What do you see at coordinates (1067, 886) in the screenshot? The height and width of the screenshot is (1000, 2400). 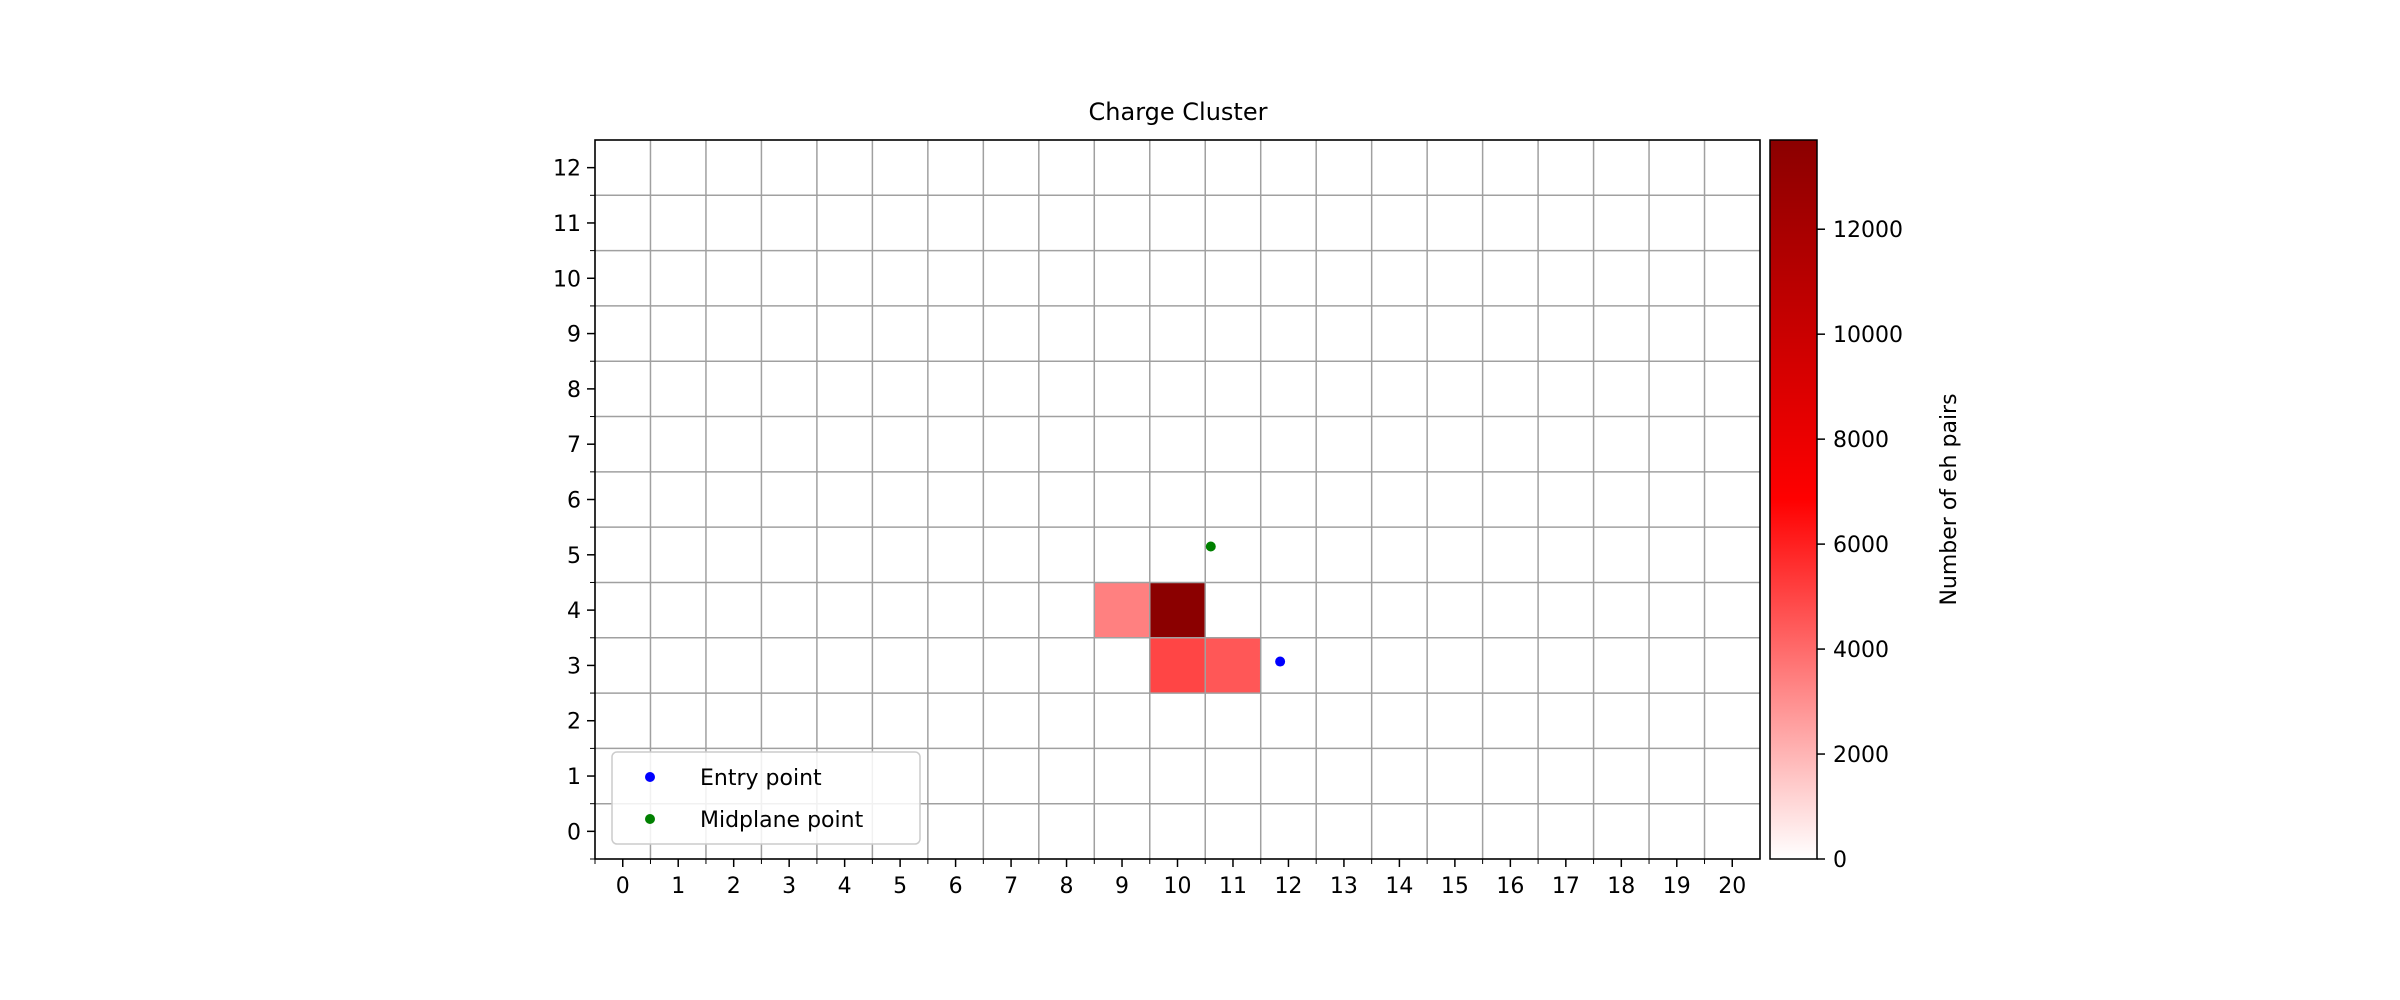 I see `x-tick-label: 8` at bounding box center [1067, 886].